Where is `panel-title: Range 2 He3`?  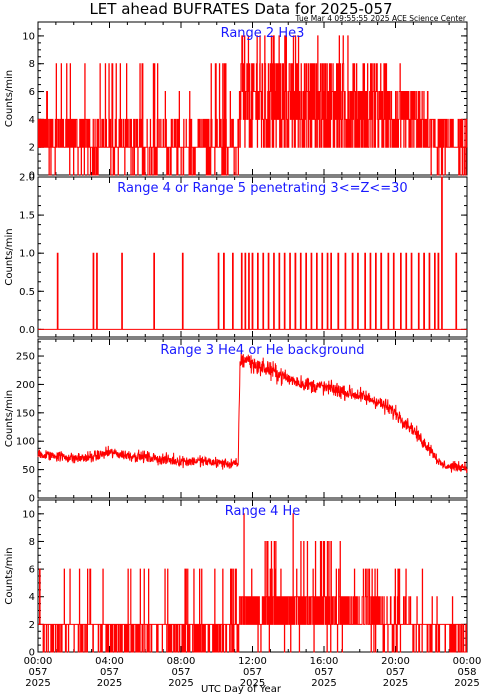
panel-title: Range 2 He3 is located at coordinates (263, 33).